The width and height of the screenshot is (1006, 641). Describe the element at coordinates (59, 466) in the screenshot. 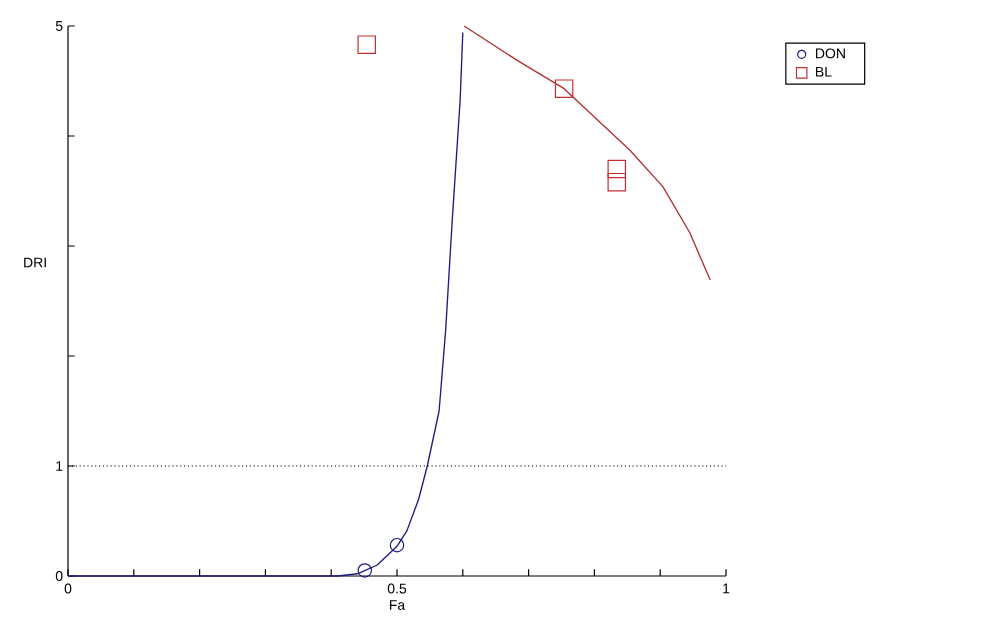

I see `y-tick-label: 1` at that location.